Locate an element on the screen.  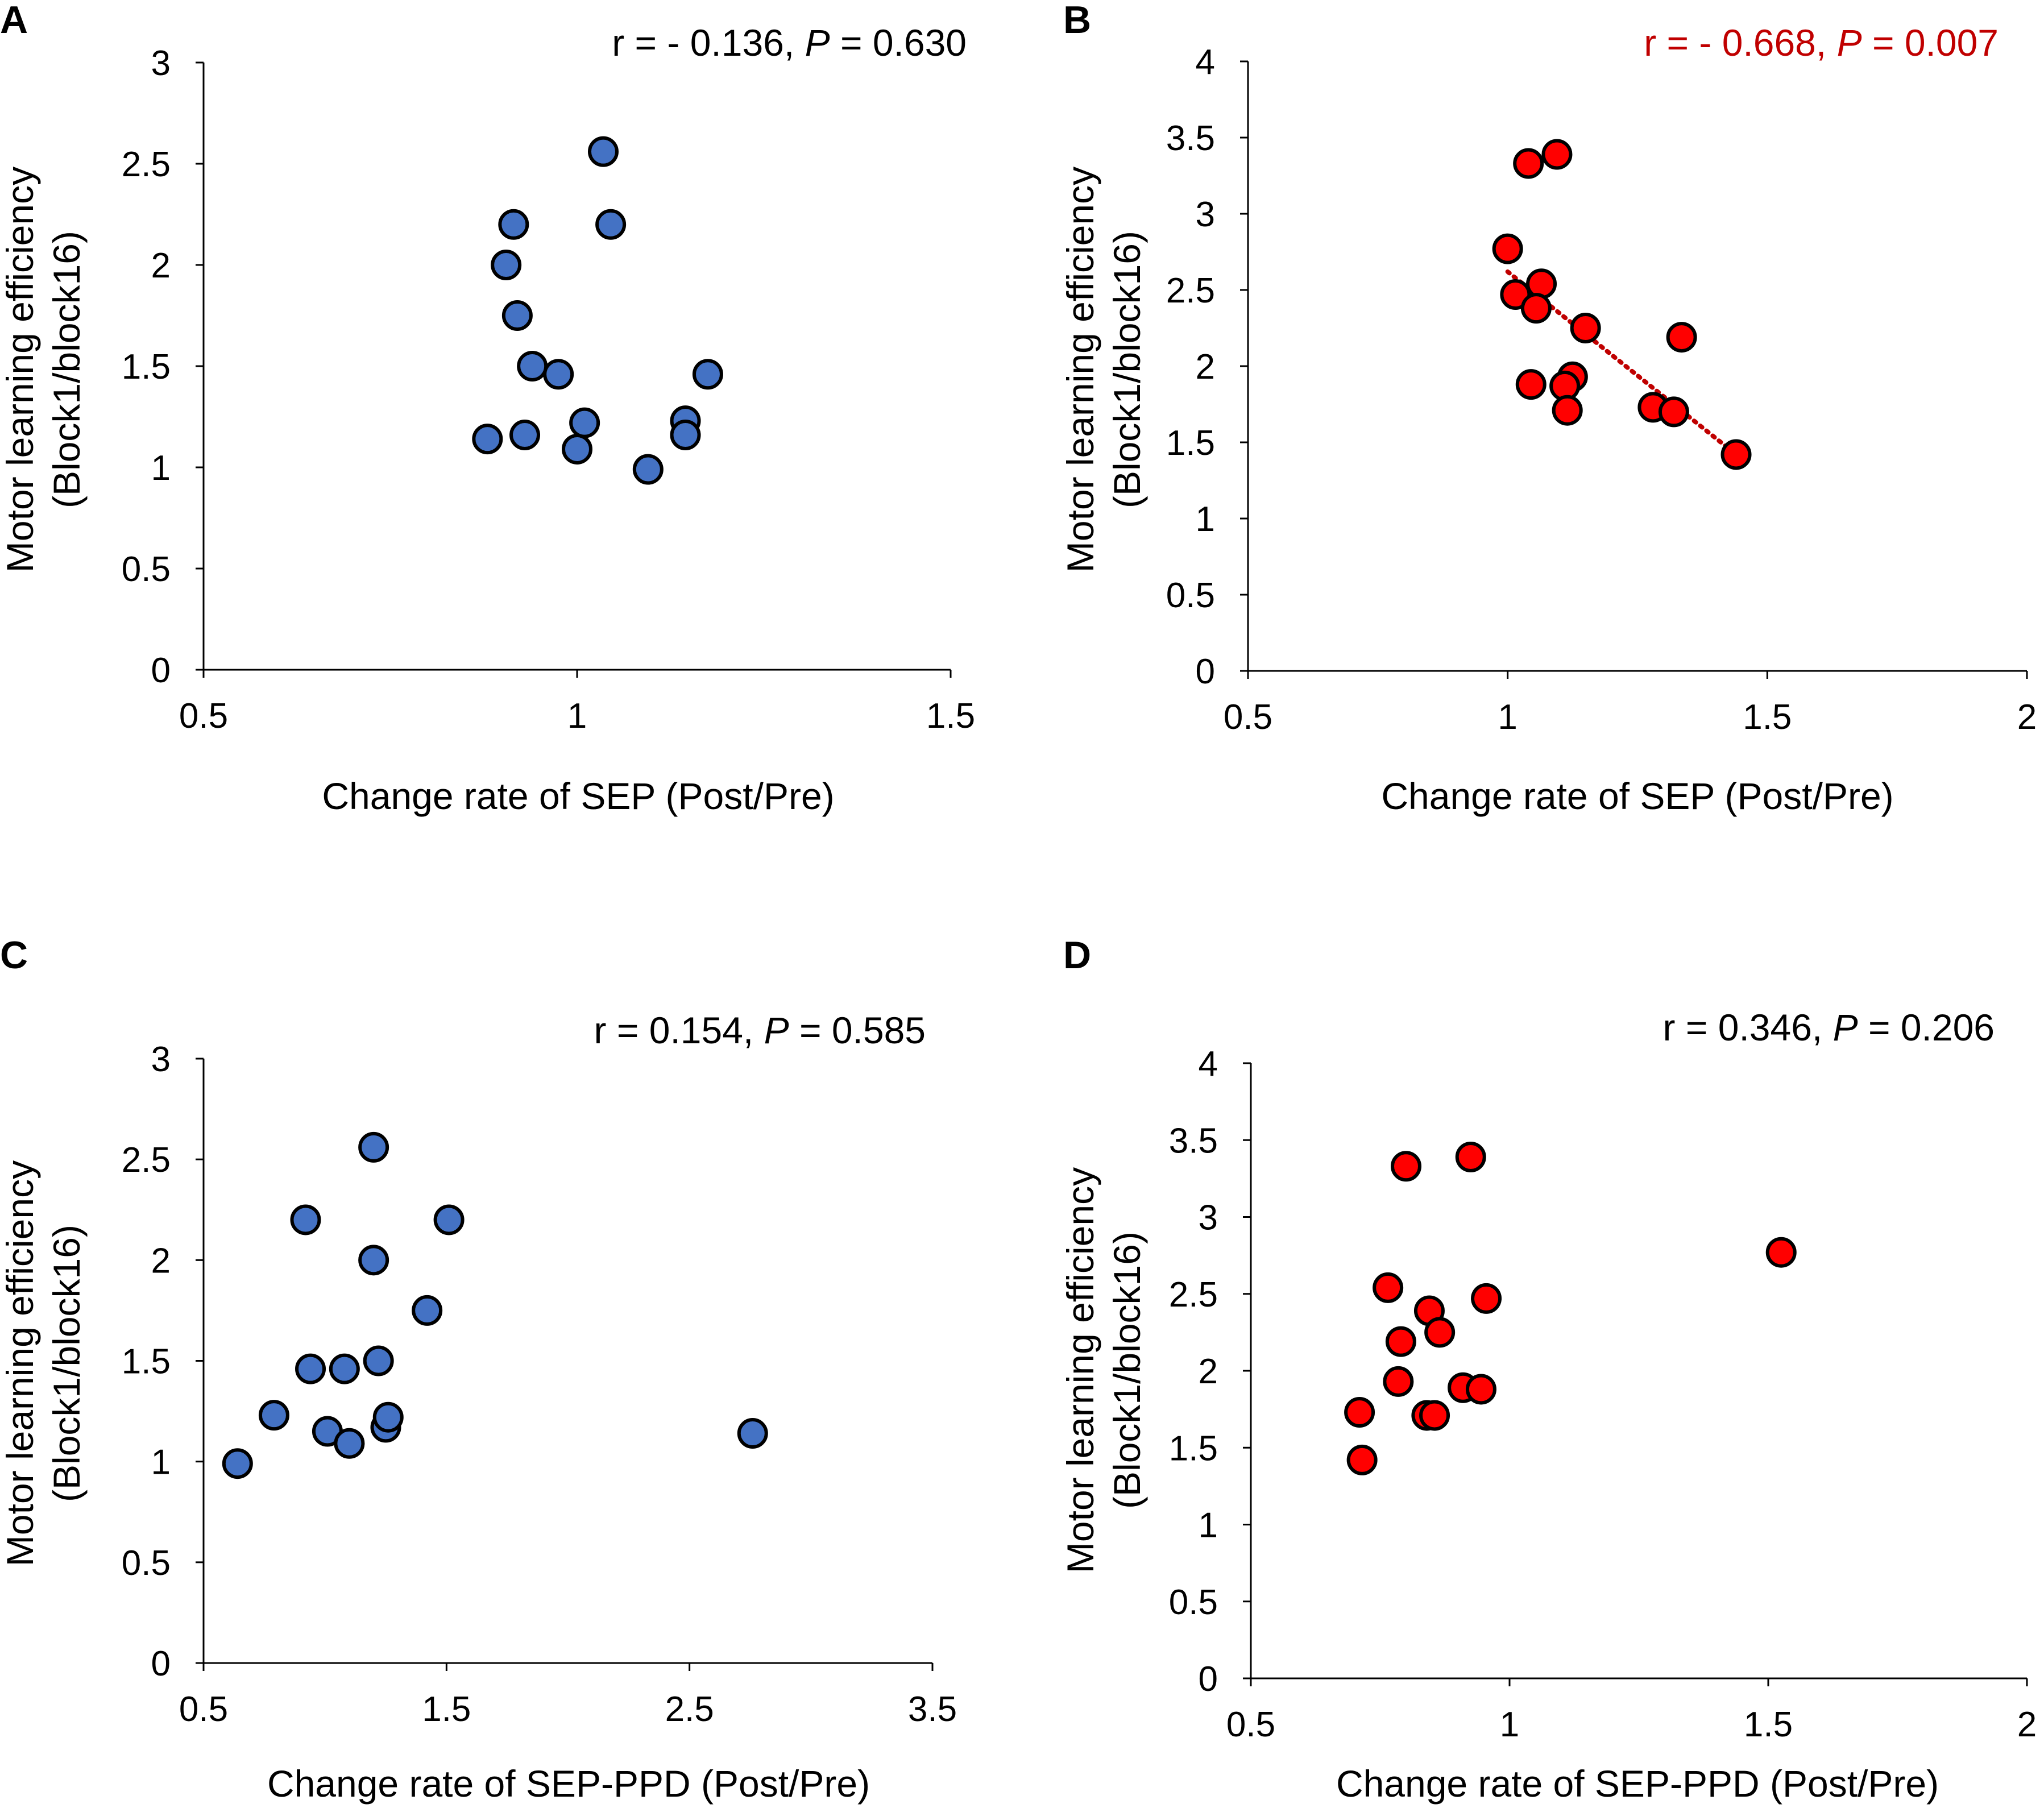
stat-prefix: r = 0.346, is located at coordinates (1748, 1027).